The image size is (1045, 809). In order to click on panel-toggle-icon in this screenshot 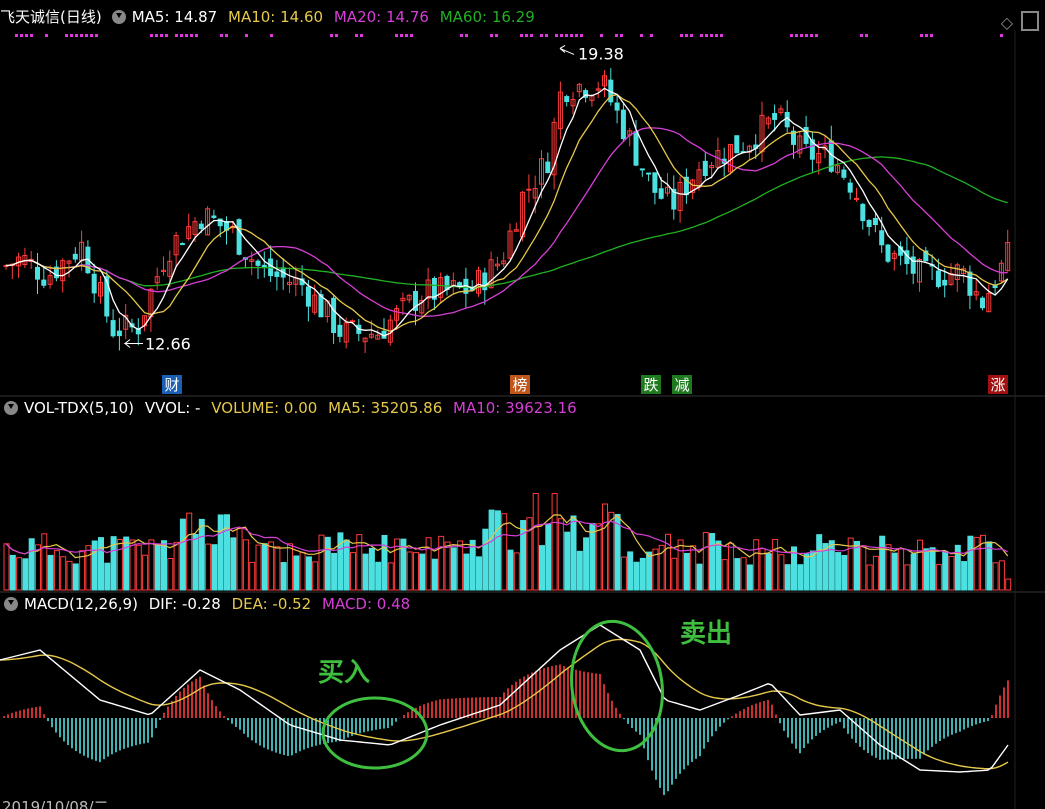, I will do `click(1030, 21)`.